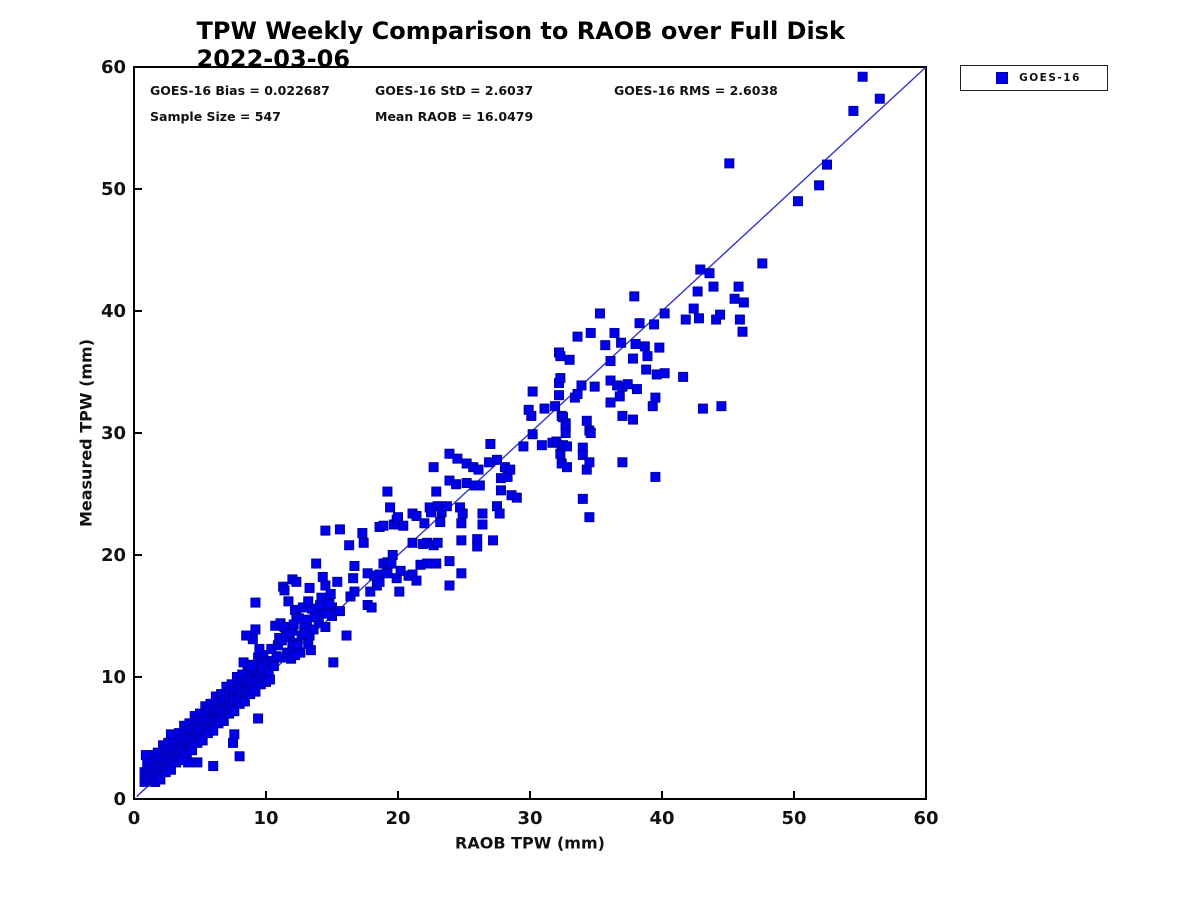 The width and height of the screenshot is (1200, 900). I want to click on x-axis-label: RAOB TPW (mm), so click(530, 843).